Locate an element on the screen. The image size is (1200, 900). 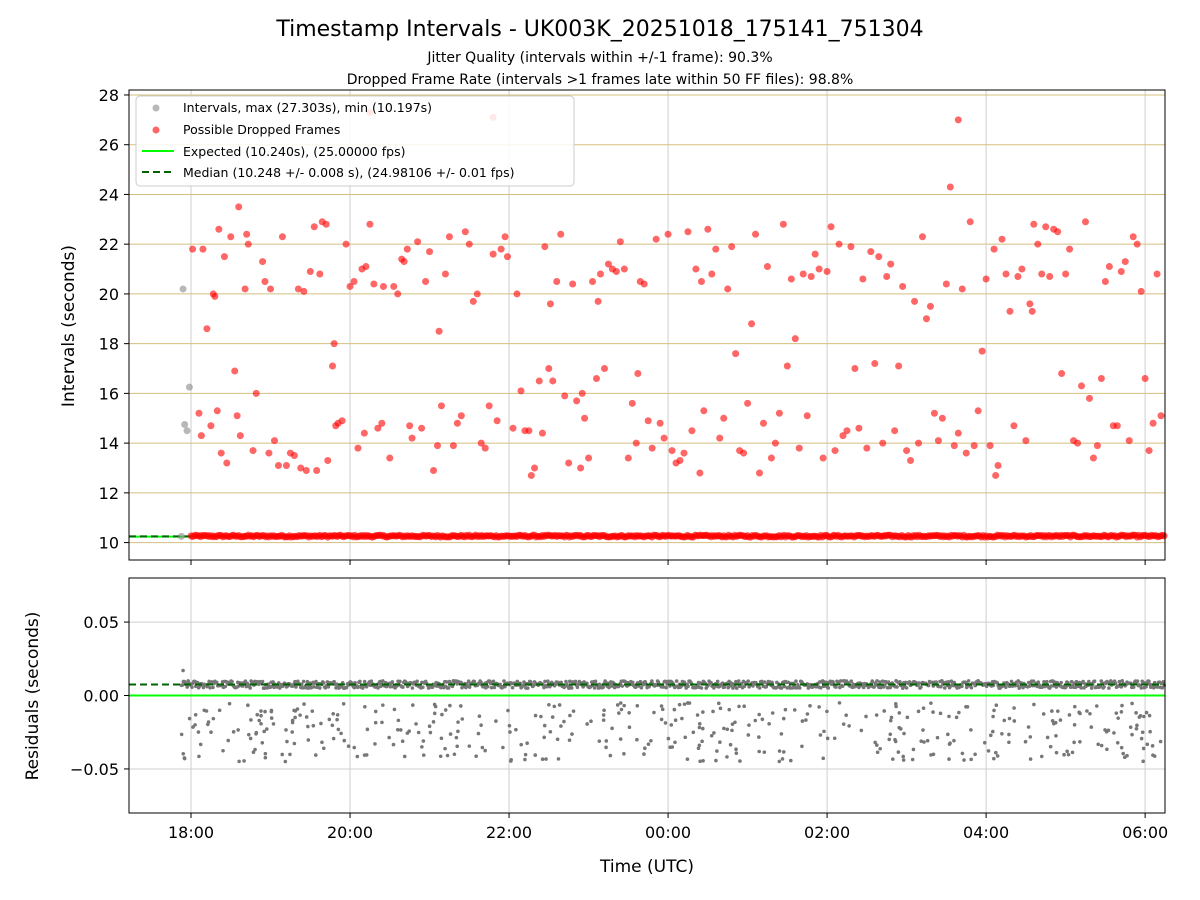
y-tick-label: 12 is located at coordinates (109, 493).